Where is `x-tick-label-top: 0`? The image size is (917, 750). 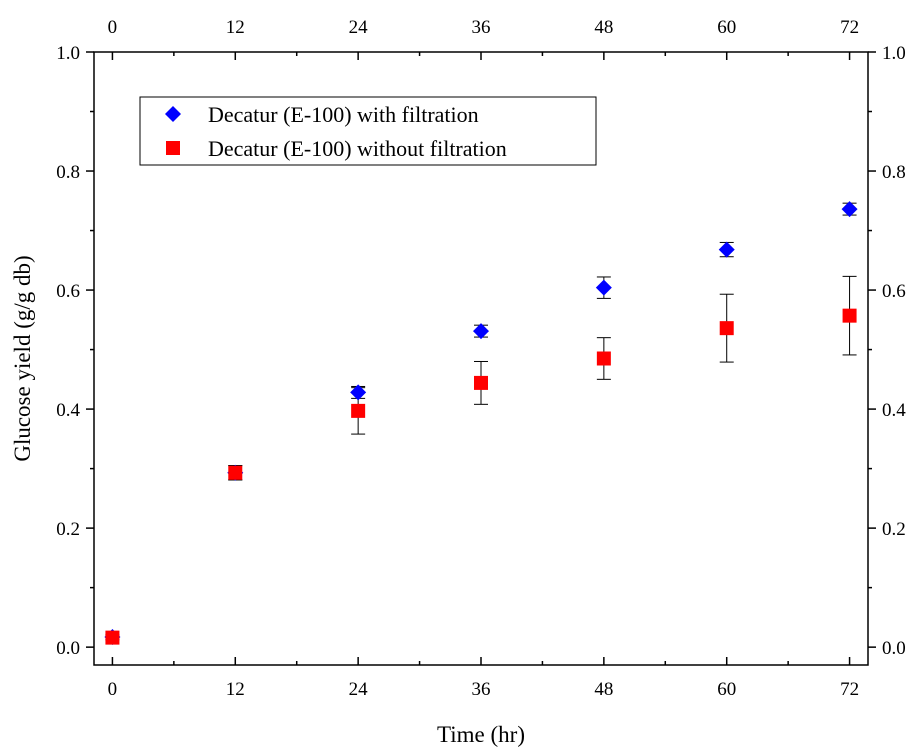
x-tick-label-top: 0 is located at coordinates (113, 27).